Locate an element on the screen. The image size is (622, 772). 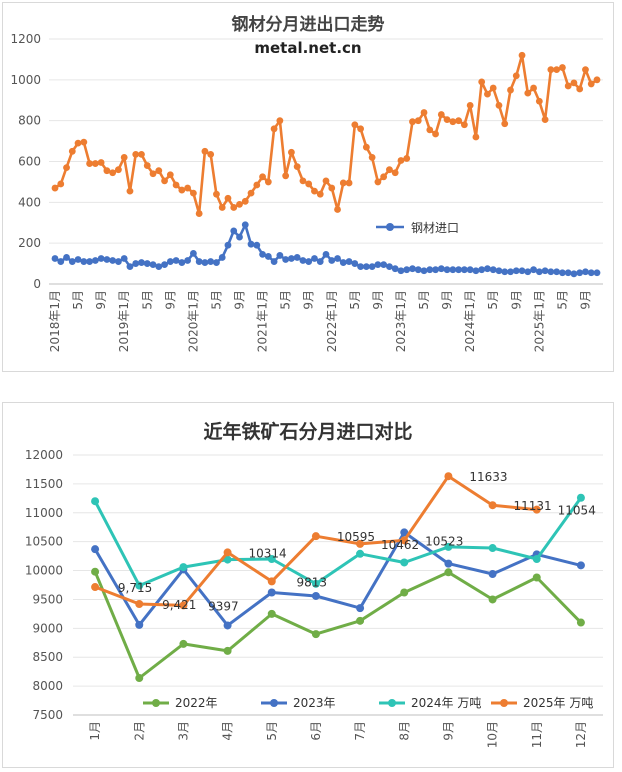
y-tick-label: 10500 is located at coordinates (44, 542).